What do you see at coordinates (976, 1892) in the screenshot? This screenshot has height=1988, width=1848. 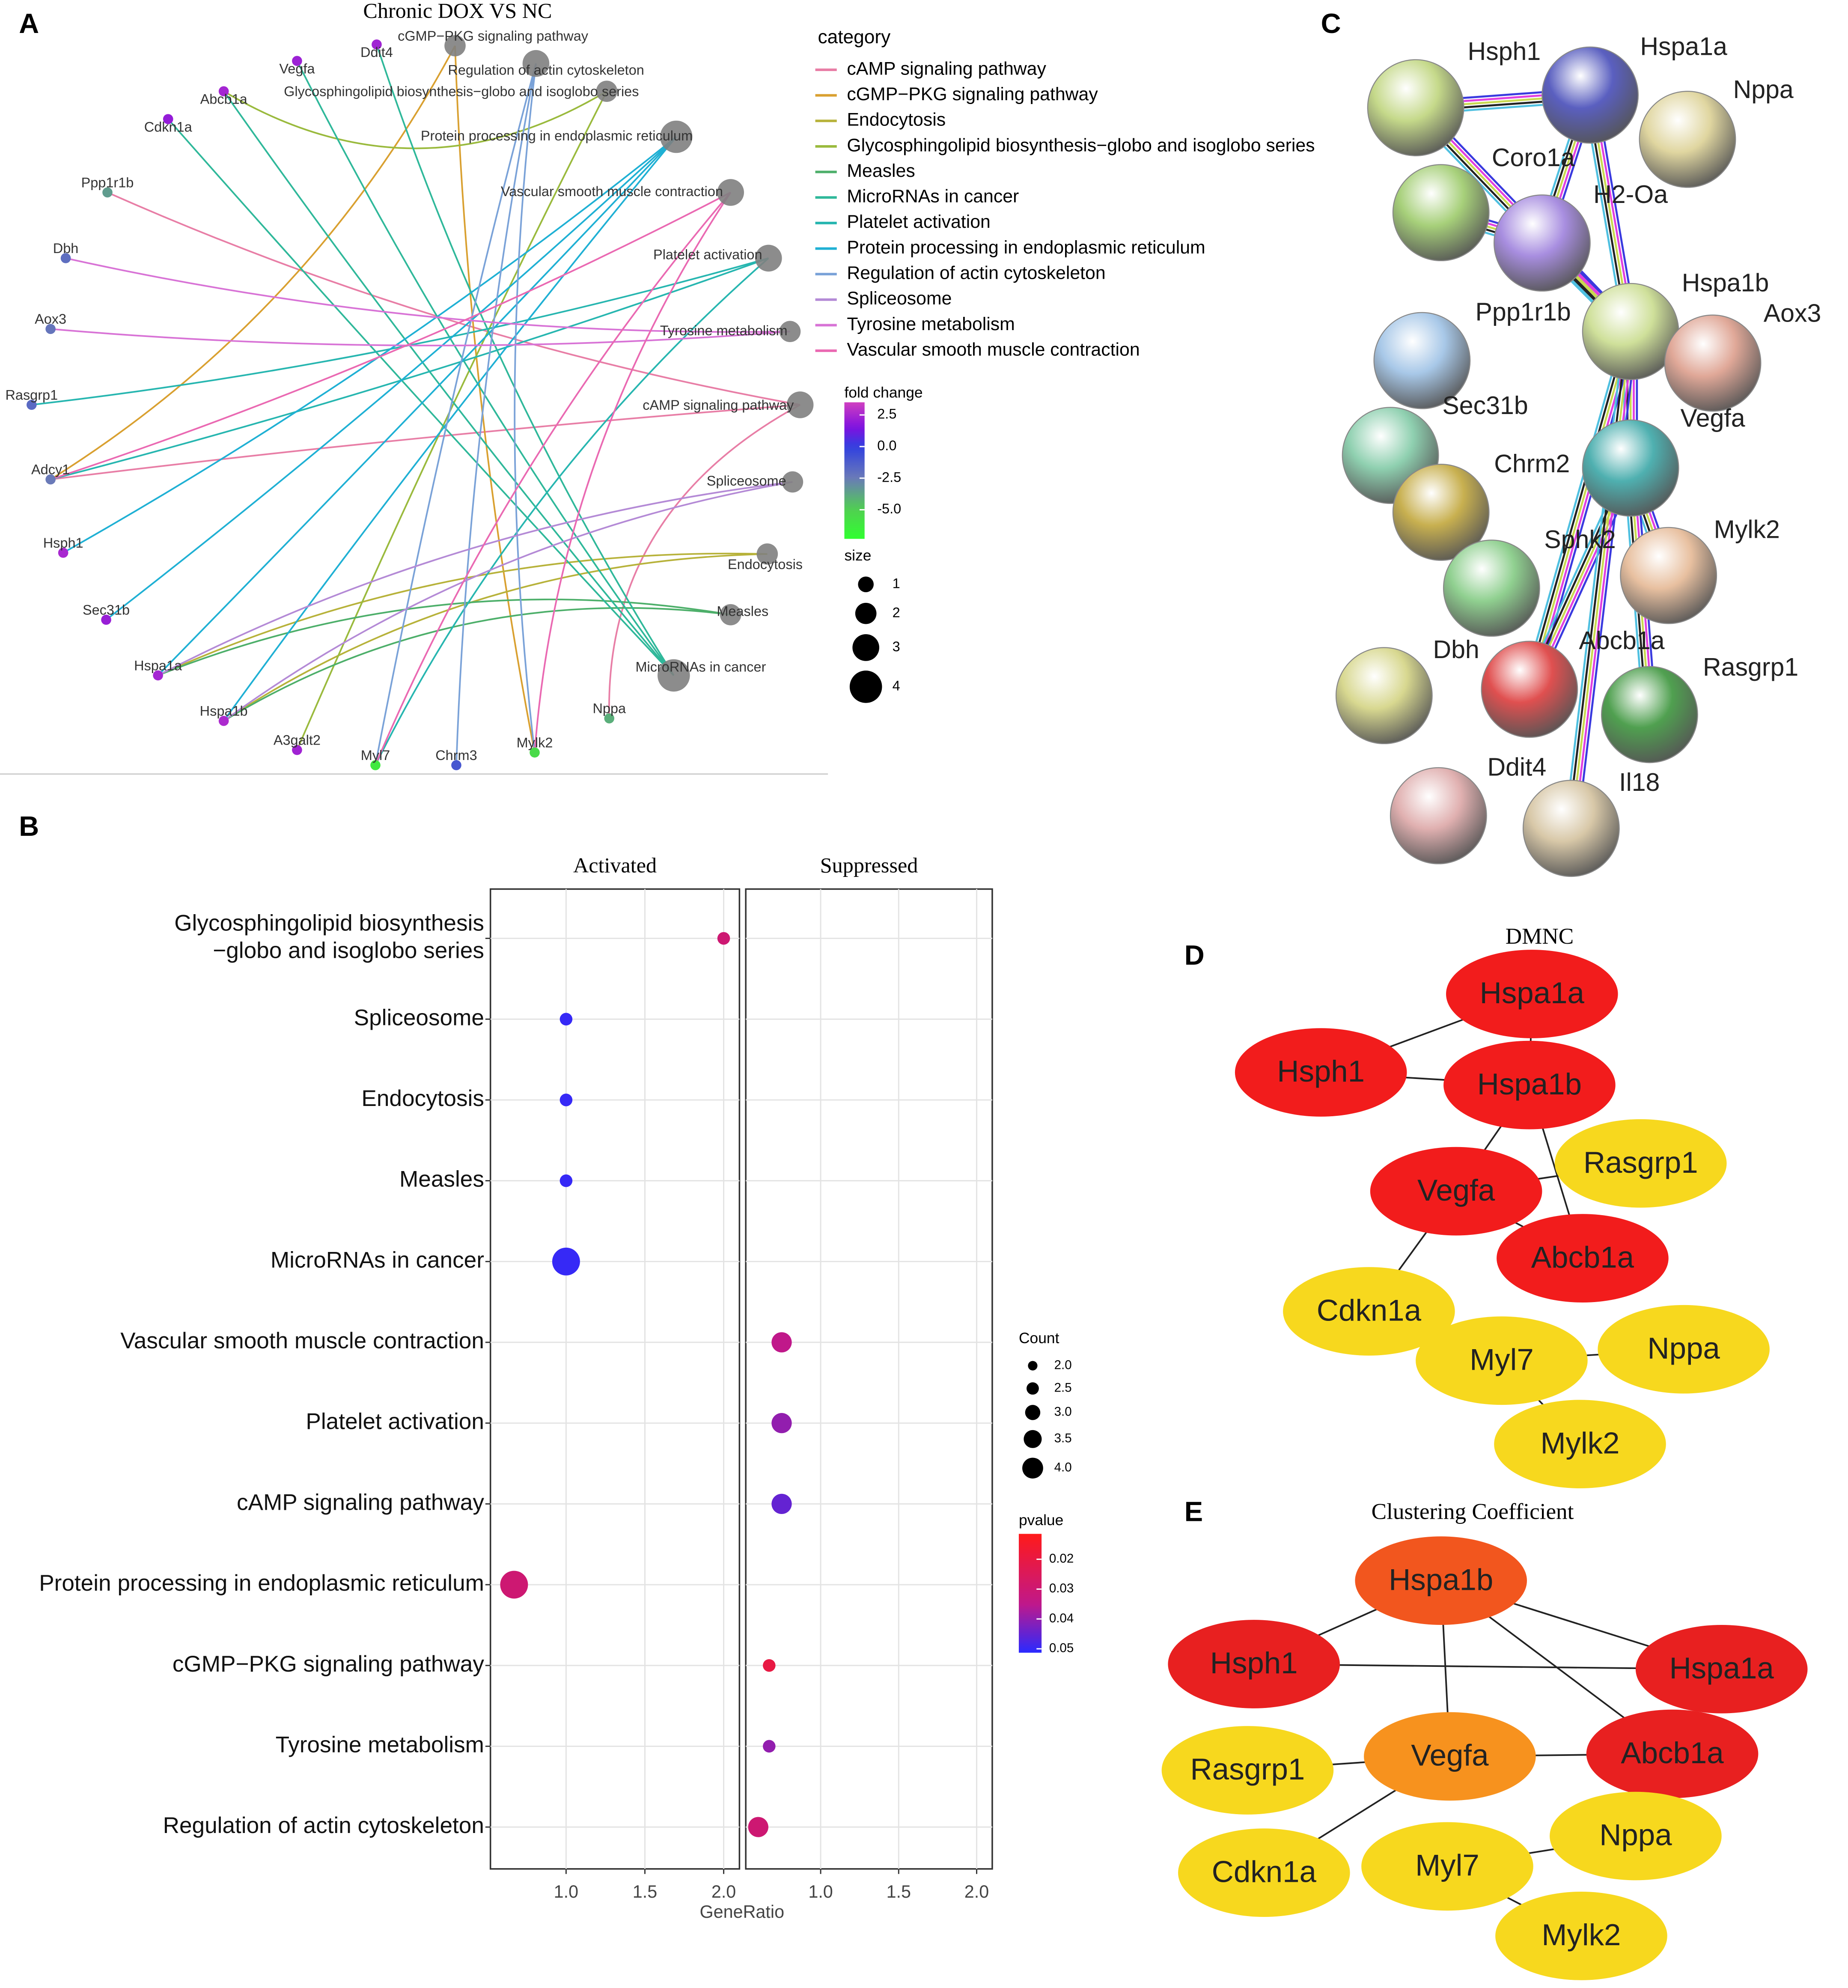 I see `x-tick-label: 2.0` at bounding box center [976, 1892].